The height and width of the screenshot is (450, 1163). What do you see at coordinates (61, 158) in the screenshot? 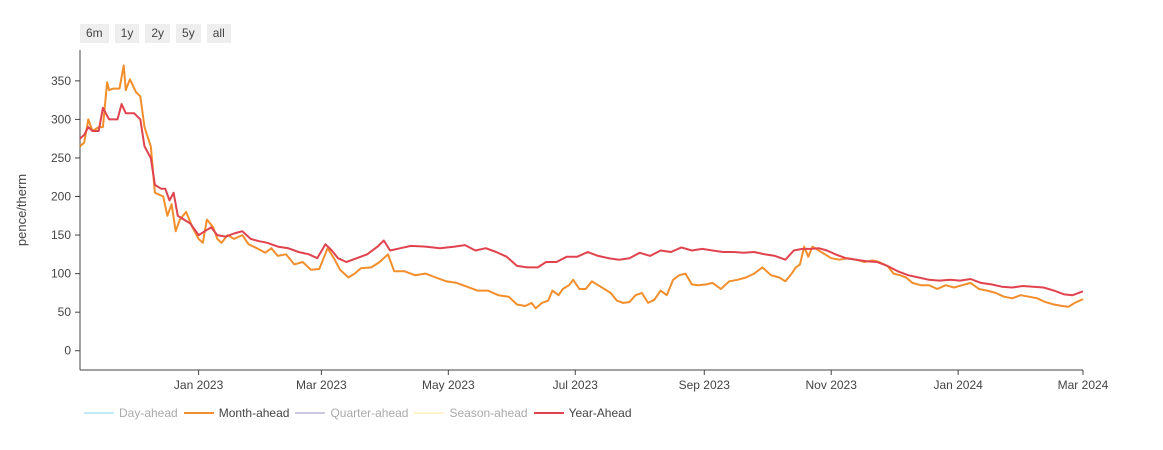
I see `y-tick-label: 250` at bounding box center [61, 158].